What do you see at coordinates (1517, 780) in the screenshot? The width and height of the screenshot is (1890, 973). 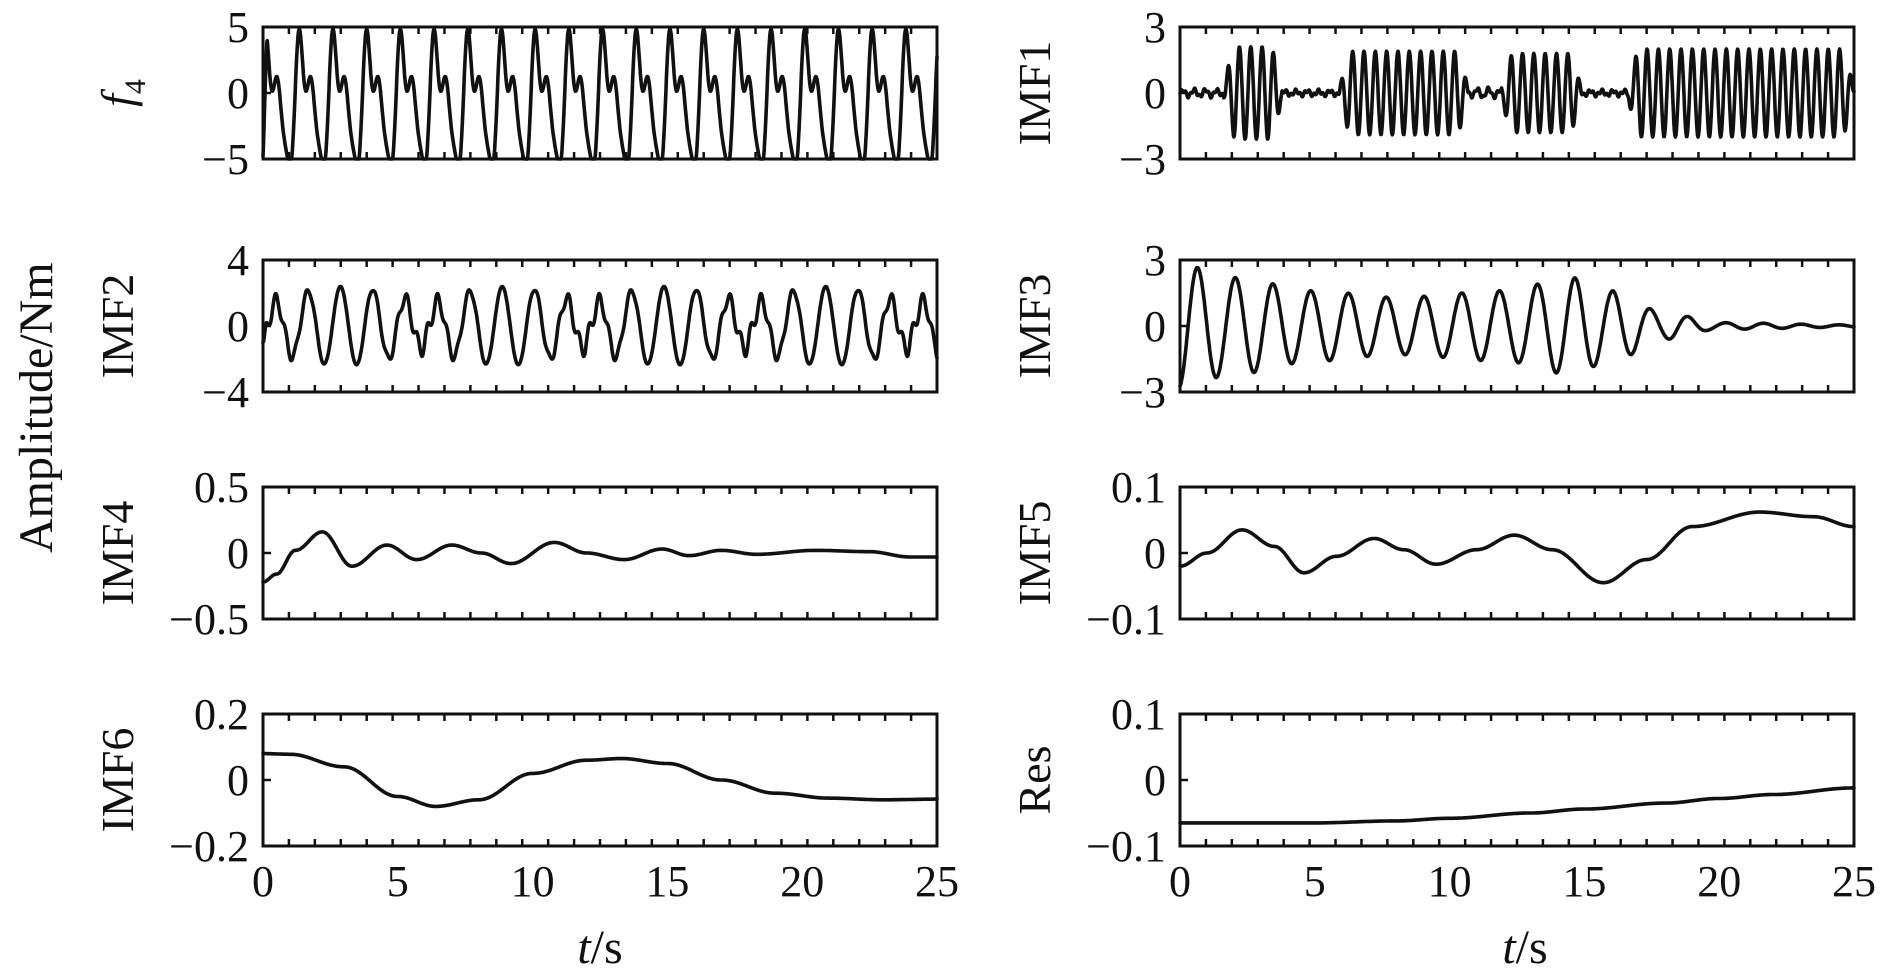 I see `axes-frame-res` at bounding box center [1517, 780].